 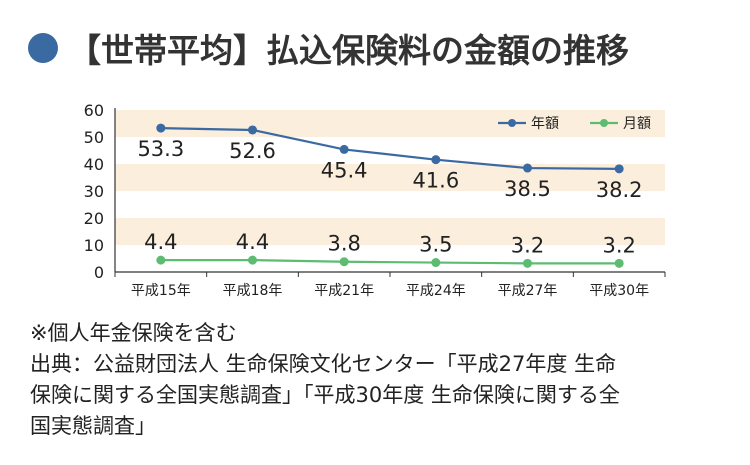 What do you see at coordinates (323, 364) in the screenshot?
I see `source-line: 出典：公益財団法人 生命保険文化センター「平成27年度 生命` at bounding box center [323, 364].